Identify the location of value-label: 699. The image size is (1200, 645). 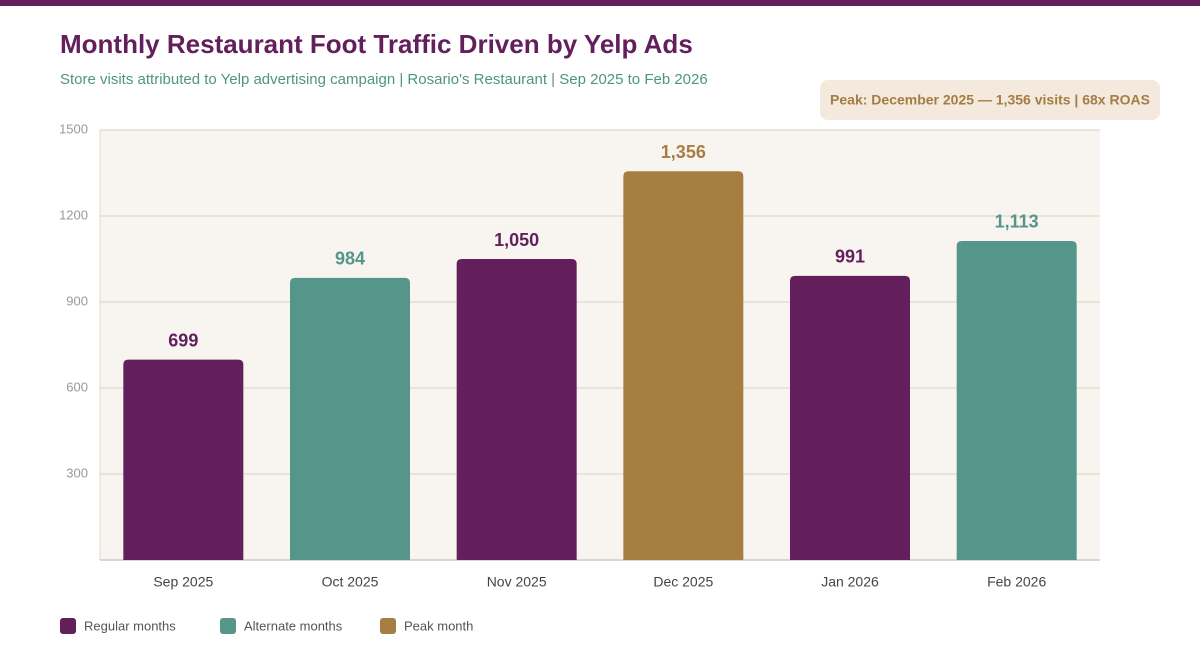
(183, 340).